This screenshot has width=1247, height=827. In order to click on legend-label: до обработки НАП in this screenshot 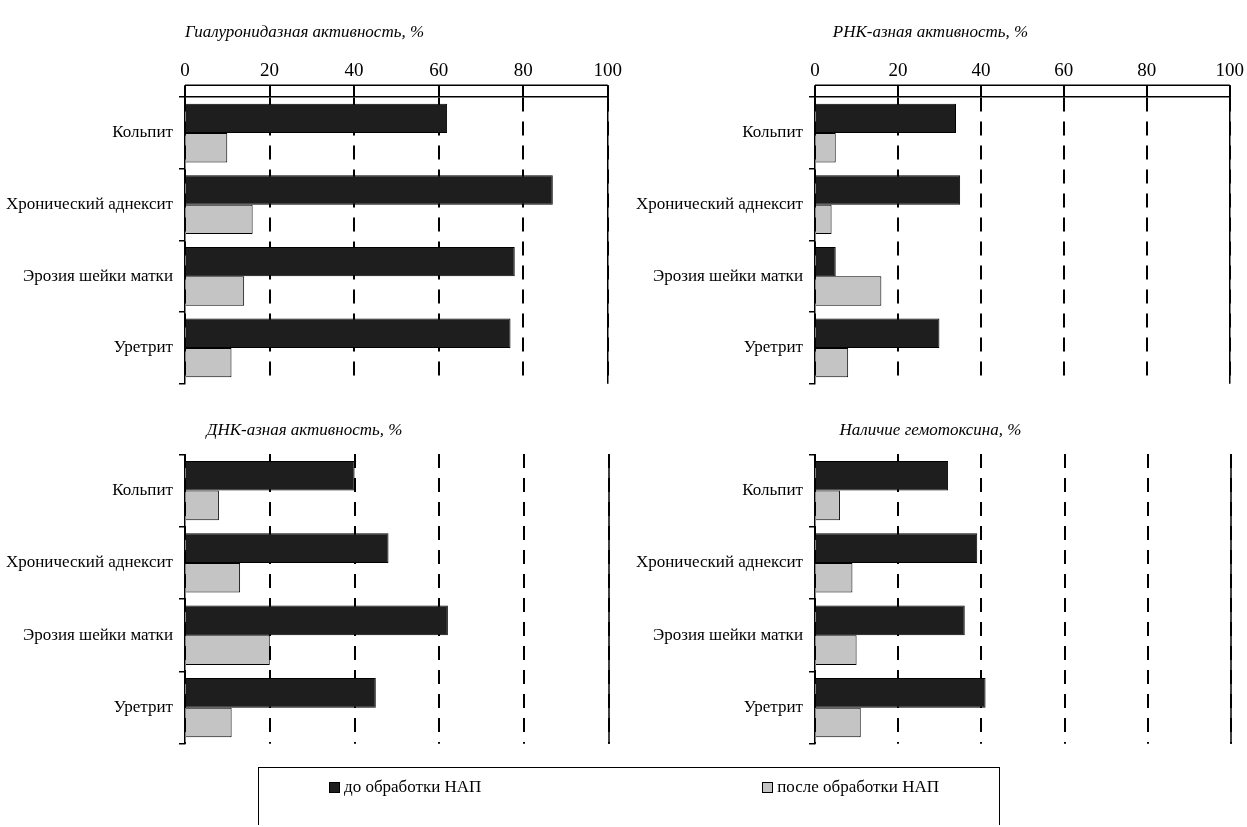, I will do `click(413, 787)`.